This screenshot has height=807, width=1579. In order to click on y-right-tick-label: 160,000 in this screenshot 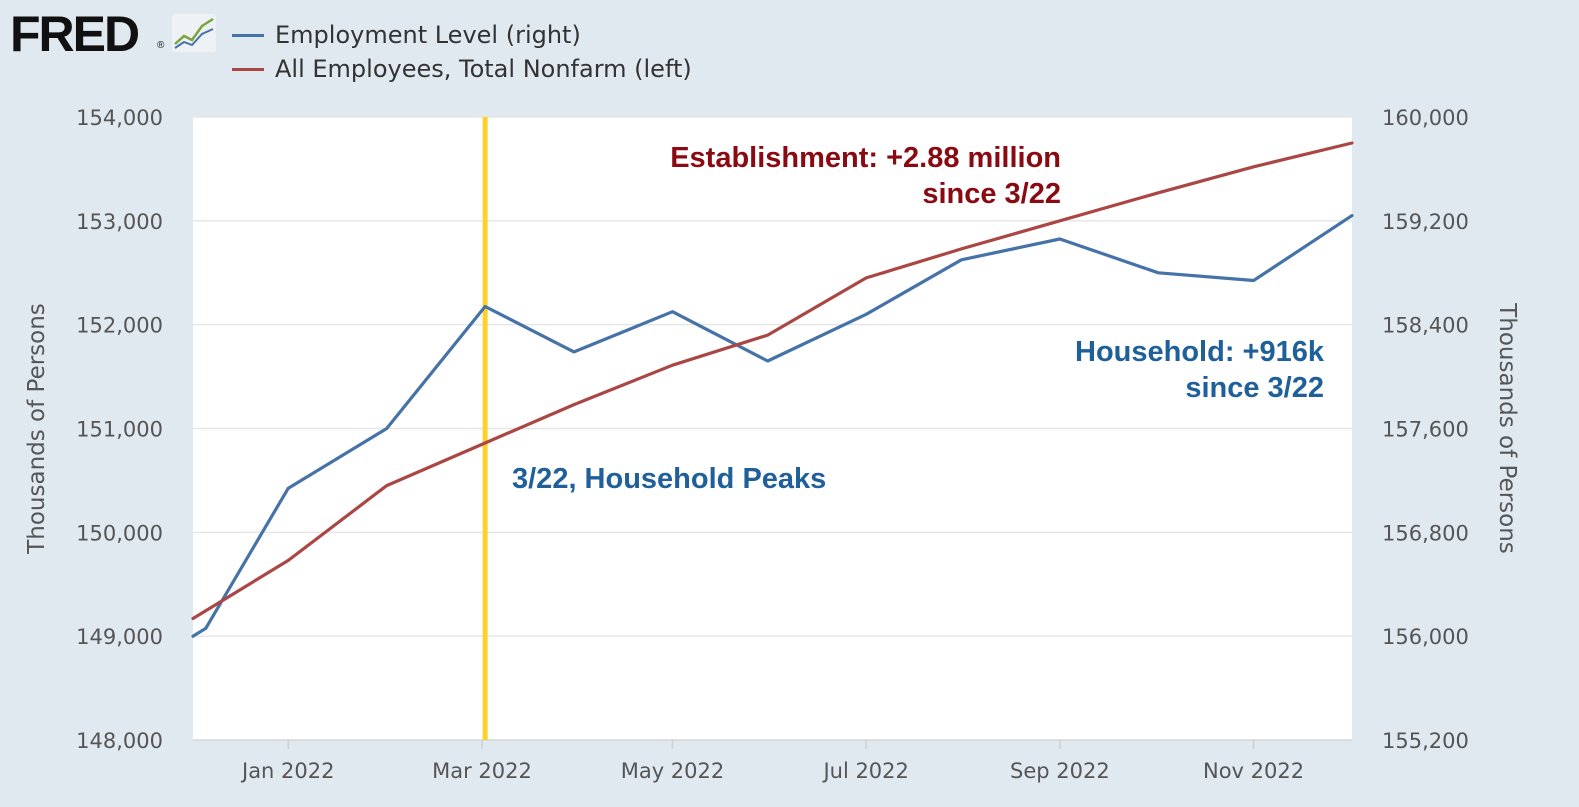, I will do `click(1425, 118)`.